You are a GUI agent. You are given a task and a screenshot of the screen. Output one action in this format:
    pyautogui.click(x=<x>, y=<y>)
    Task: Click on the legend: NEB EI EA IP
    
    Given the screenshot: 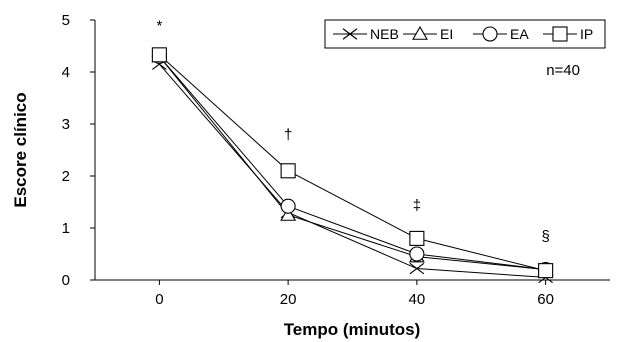 What is the action you would take?
    pyautogui.click(x=465, y=34)
    